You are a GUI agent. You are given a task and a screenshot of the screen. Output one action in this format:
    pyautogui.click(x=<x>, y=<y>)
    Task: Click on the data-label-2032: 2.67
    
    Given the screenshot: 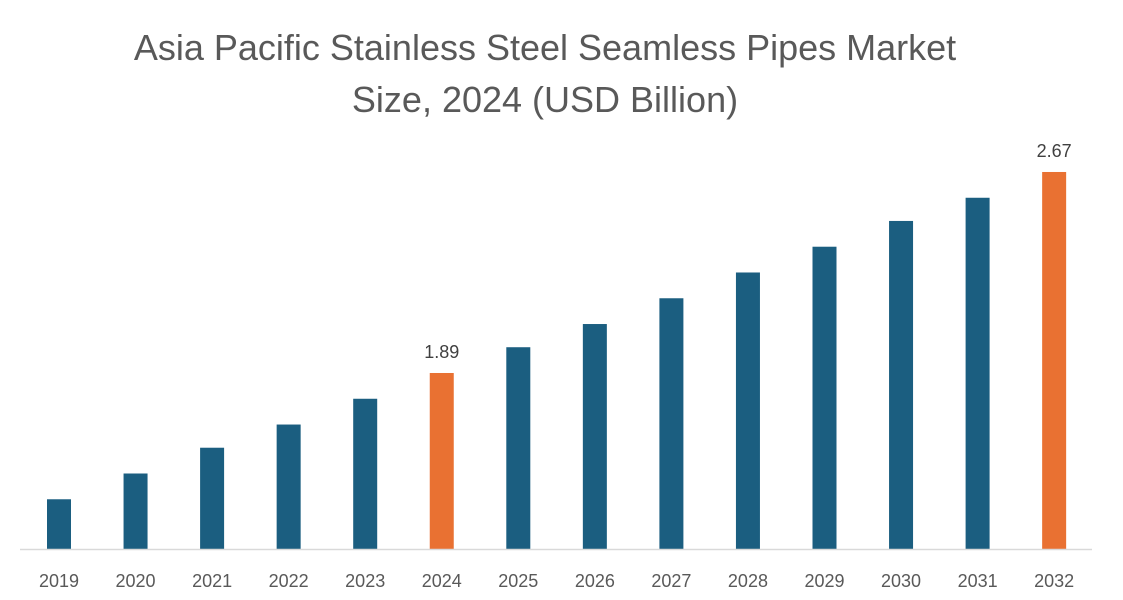 What is the action you would take?
    pyautogui.click(x=1054, y=151)
    